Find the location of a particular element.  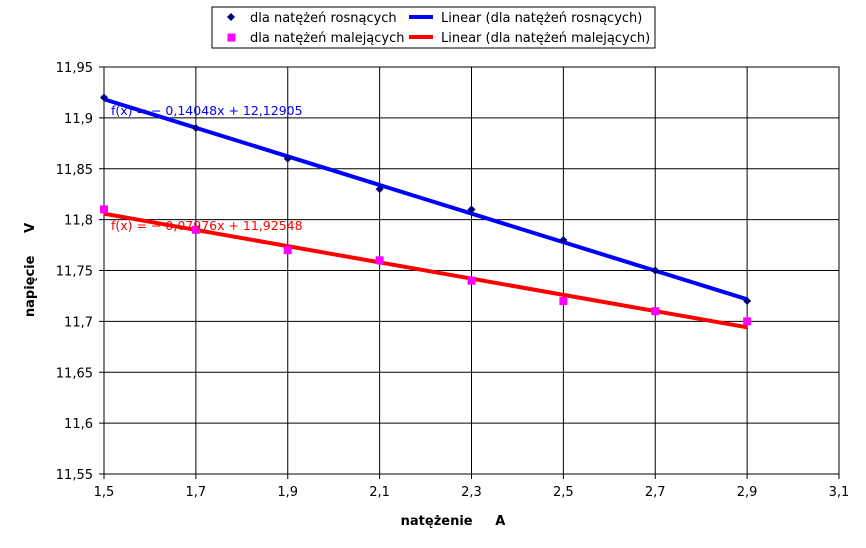

y-tick-label: 11,95 is located at coordinates (74, 68).